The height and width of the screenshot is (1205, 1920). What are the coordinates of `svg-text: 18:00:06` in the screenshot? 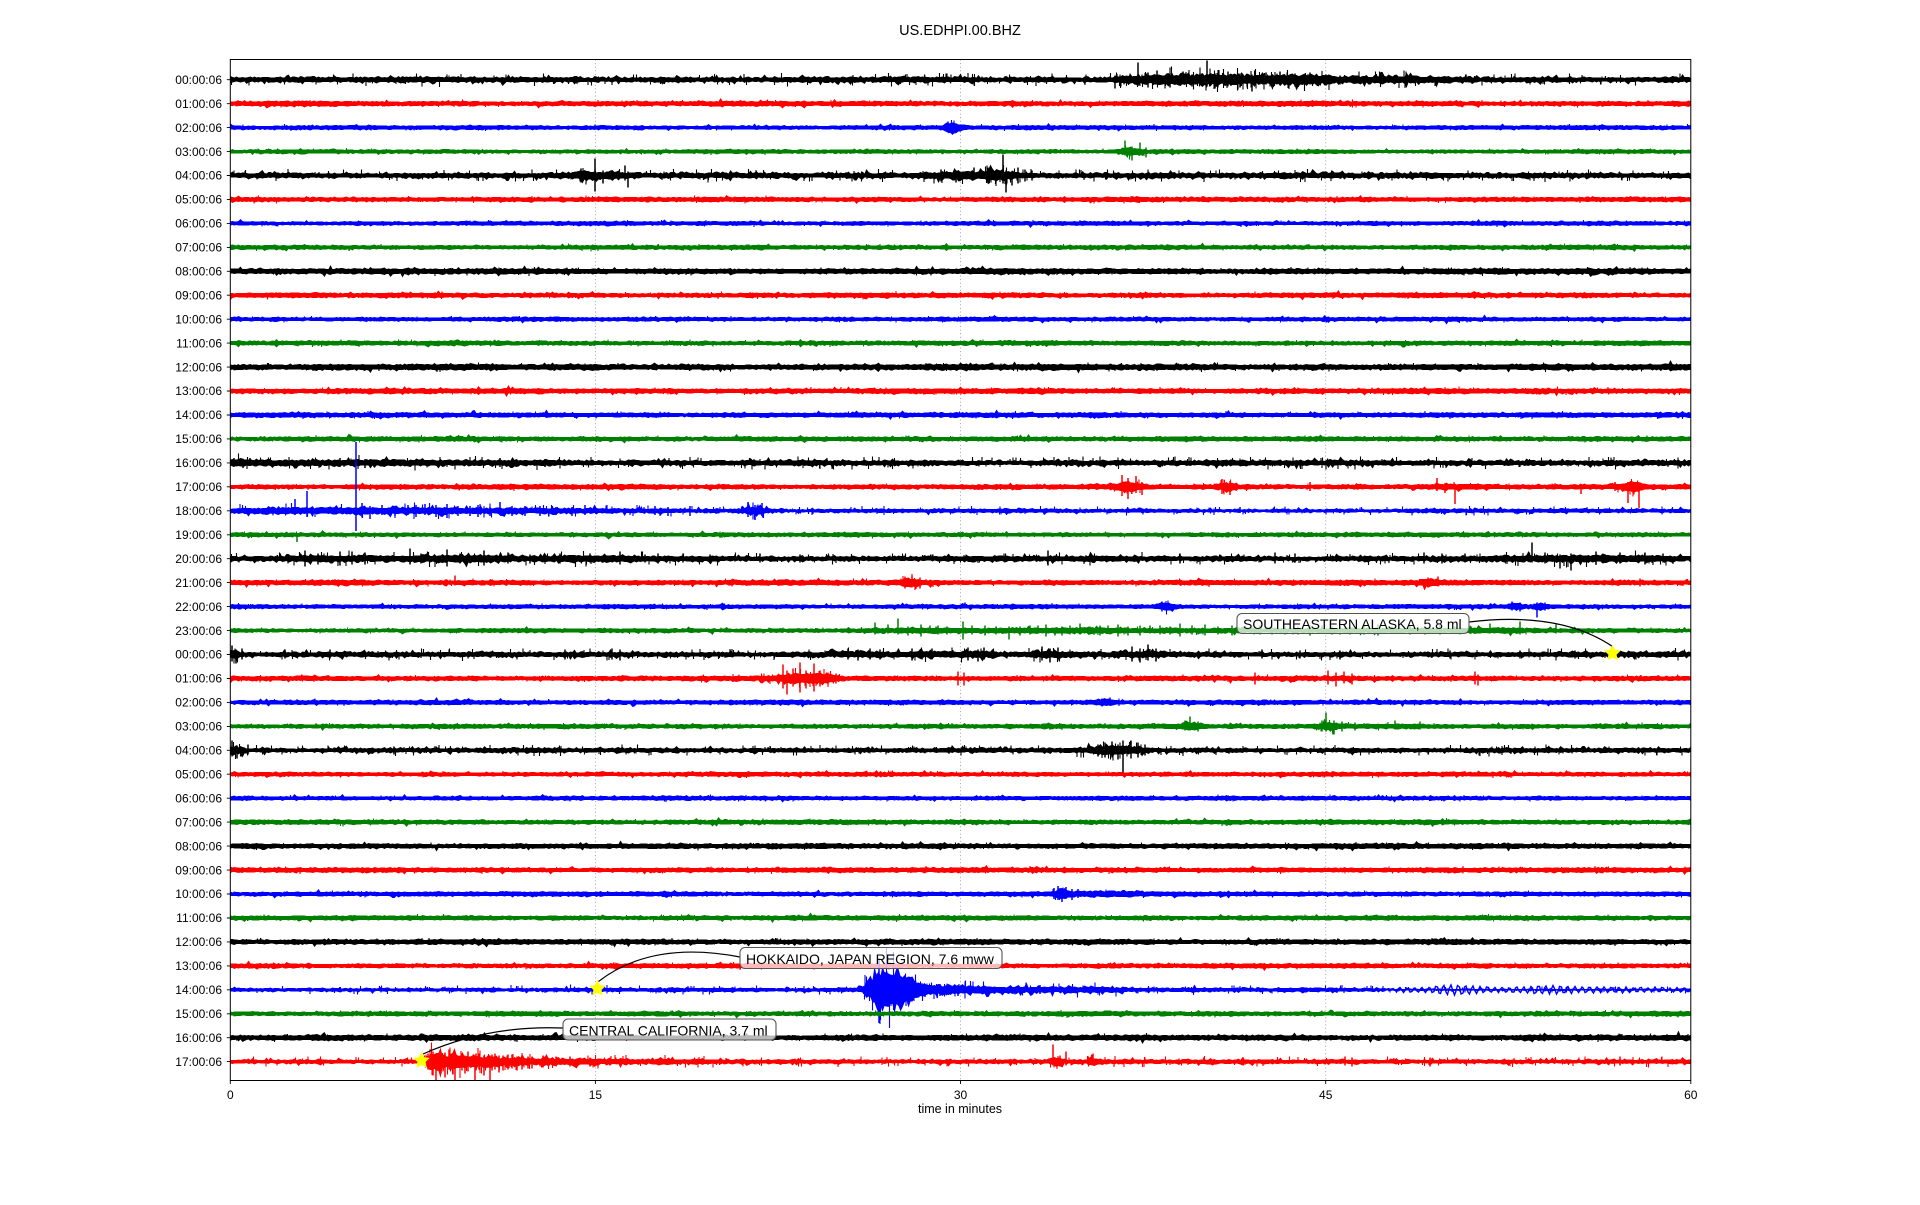 It's located at (198, 511).